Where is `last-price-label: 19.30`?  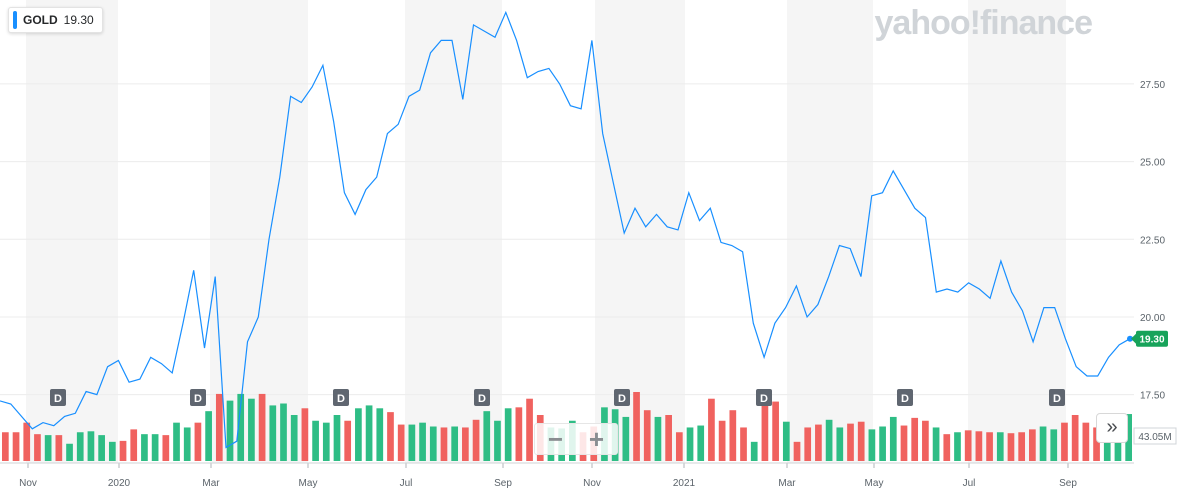 last-price-label: 19.30 is located at coordinates (1151, 340).